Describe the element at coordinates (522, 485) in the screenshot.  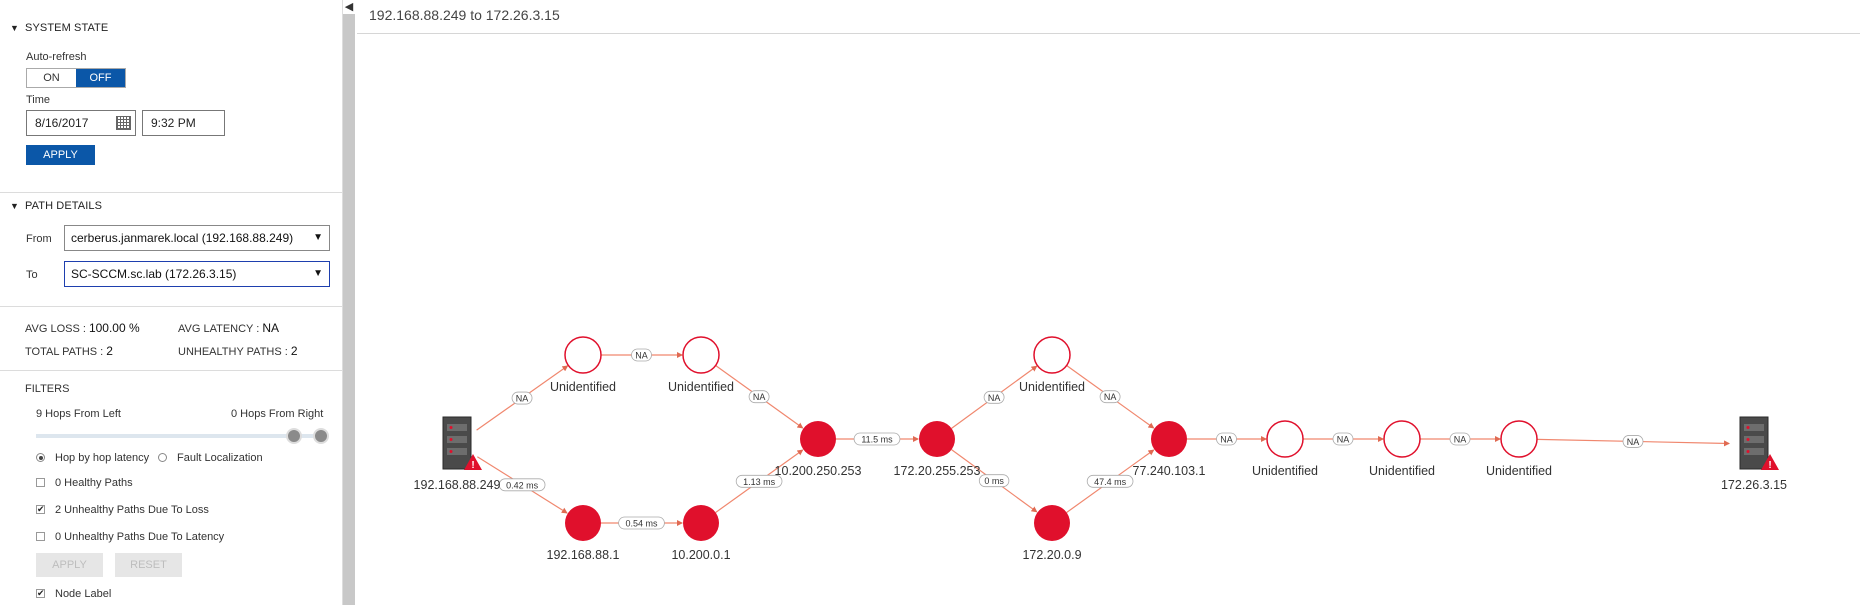
I see `svg-text: 0.42 ms` at that location.